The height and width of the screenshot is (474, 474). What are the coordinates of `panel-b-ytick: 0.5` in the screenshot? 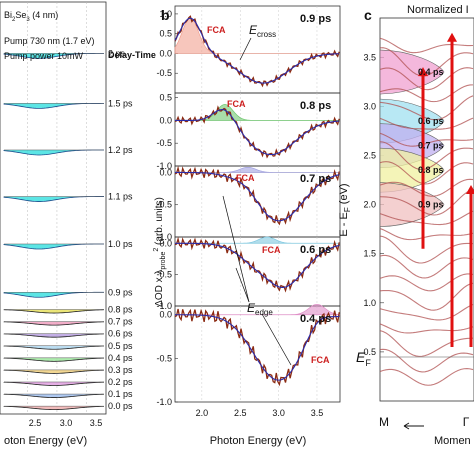 It's located at (165, 34).